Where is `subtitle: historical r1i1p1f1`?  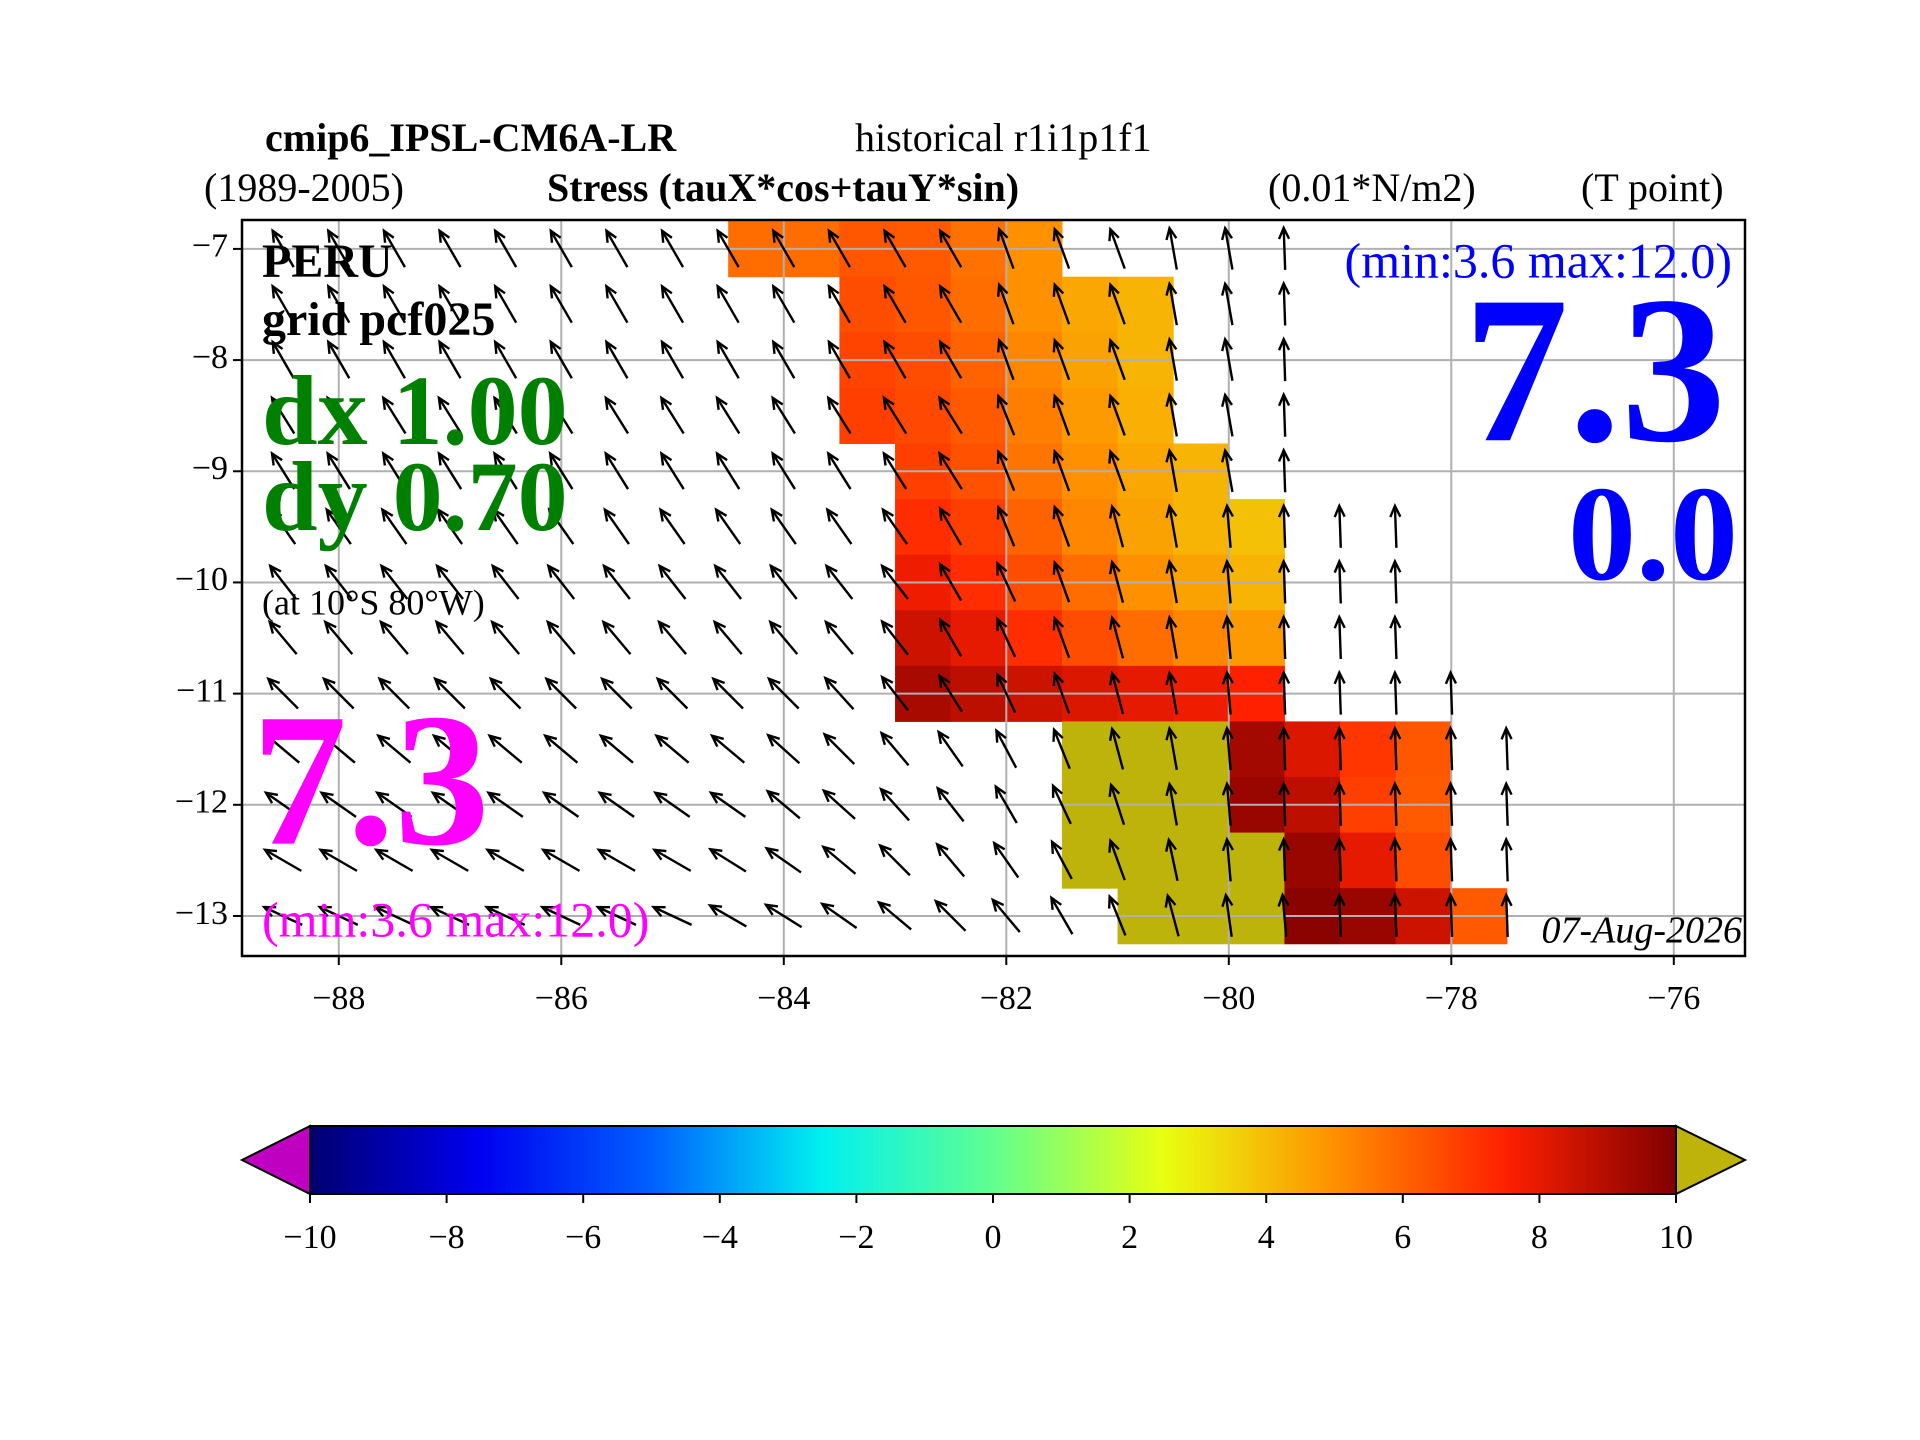
subtitle: historical r1i1p1f1 is located at coordinates (1003, 137).